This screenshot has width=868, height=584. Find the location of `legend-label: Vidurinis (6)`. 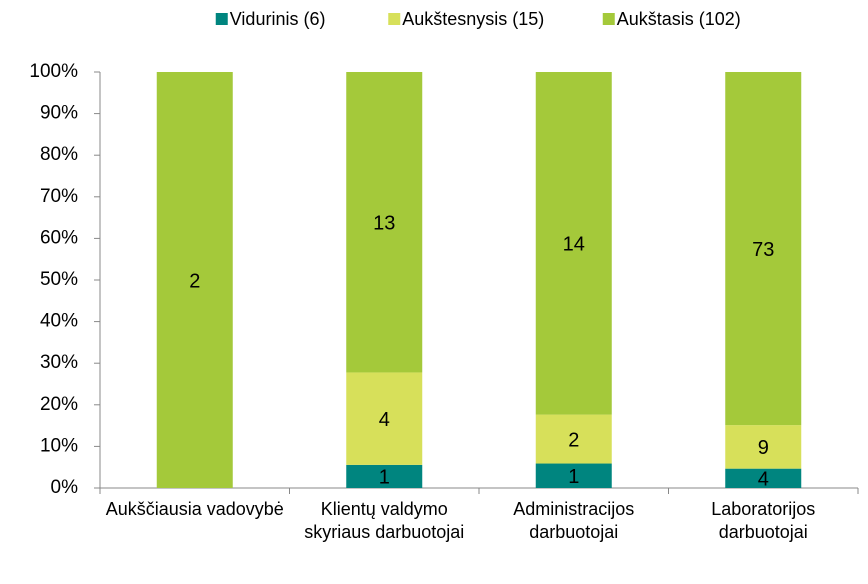

legend-label: Vidurinis (6) is located at coordinates (278, 19).